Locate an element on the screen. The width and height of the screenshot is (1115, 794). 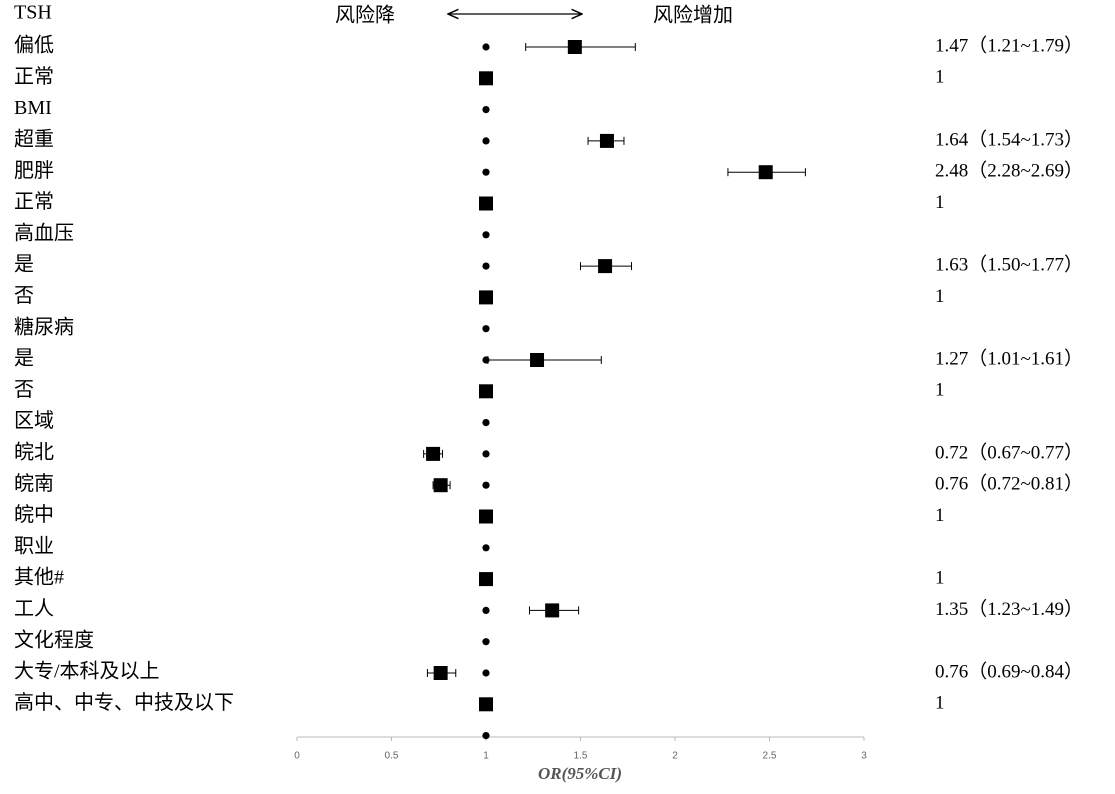
x-axis-label: OR(95%CI) is located at coordinates (580, 773).